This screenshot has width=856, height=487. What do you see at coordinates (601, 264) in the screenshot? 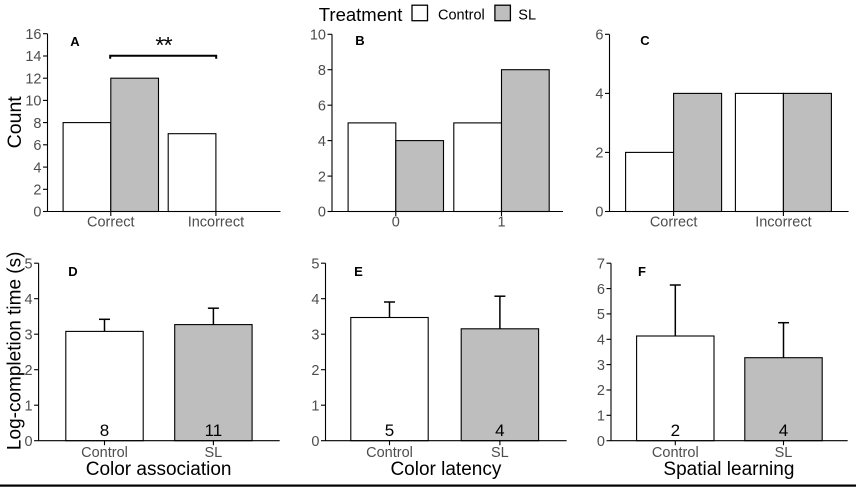
I see `svg-text: 7` at bounding box center [601, 264].